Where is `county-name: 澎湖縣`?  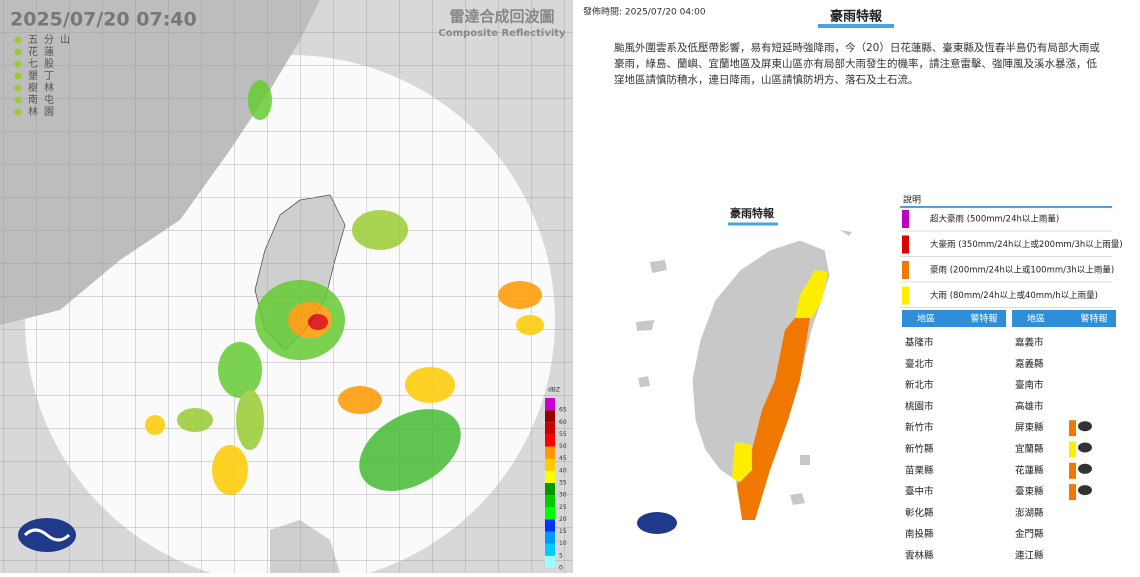 county-name: 澎湖縣 is located at coordinates (1029, 513).